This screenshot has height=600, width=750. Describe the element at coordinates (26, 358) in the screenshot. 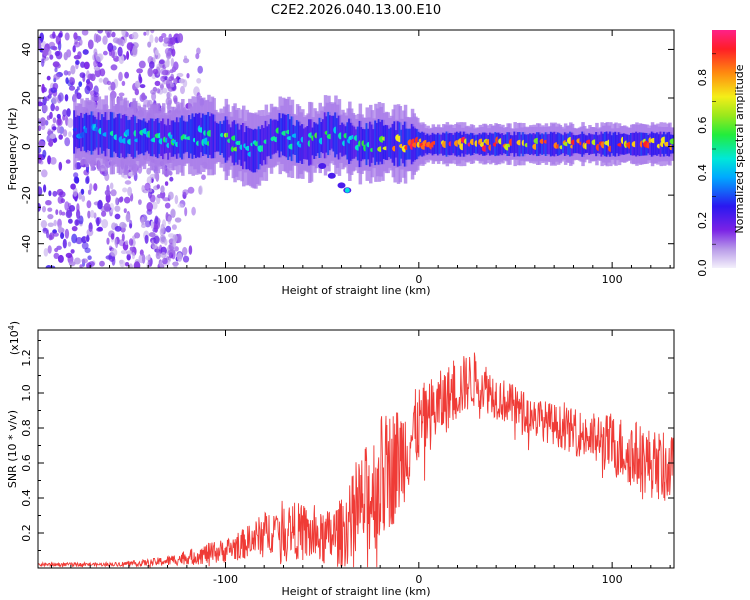

I see `y-tick-label: 1.2` at that location.